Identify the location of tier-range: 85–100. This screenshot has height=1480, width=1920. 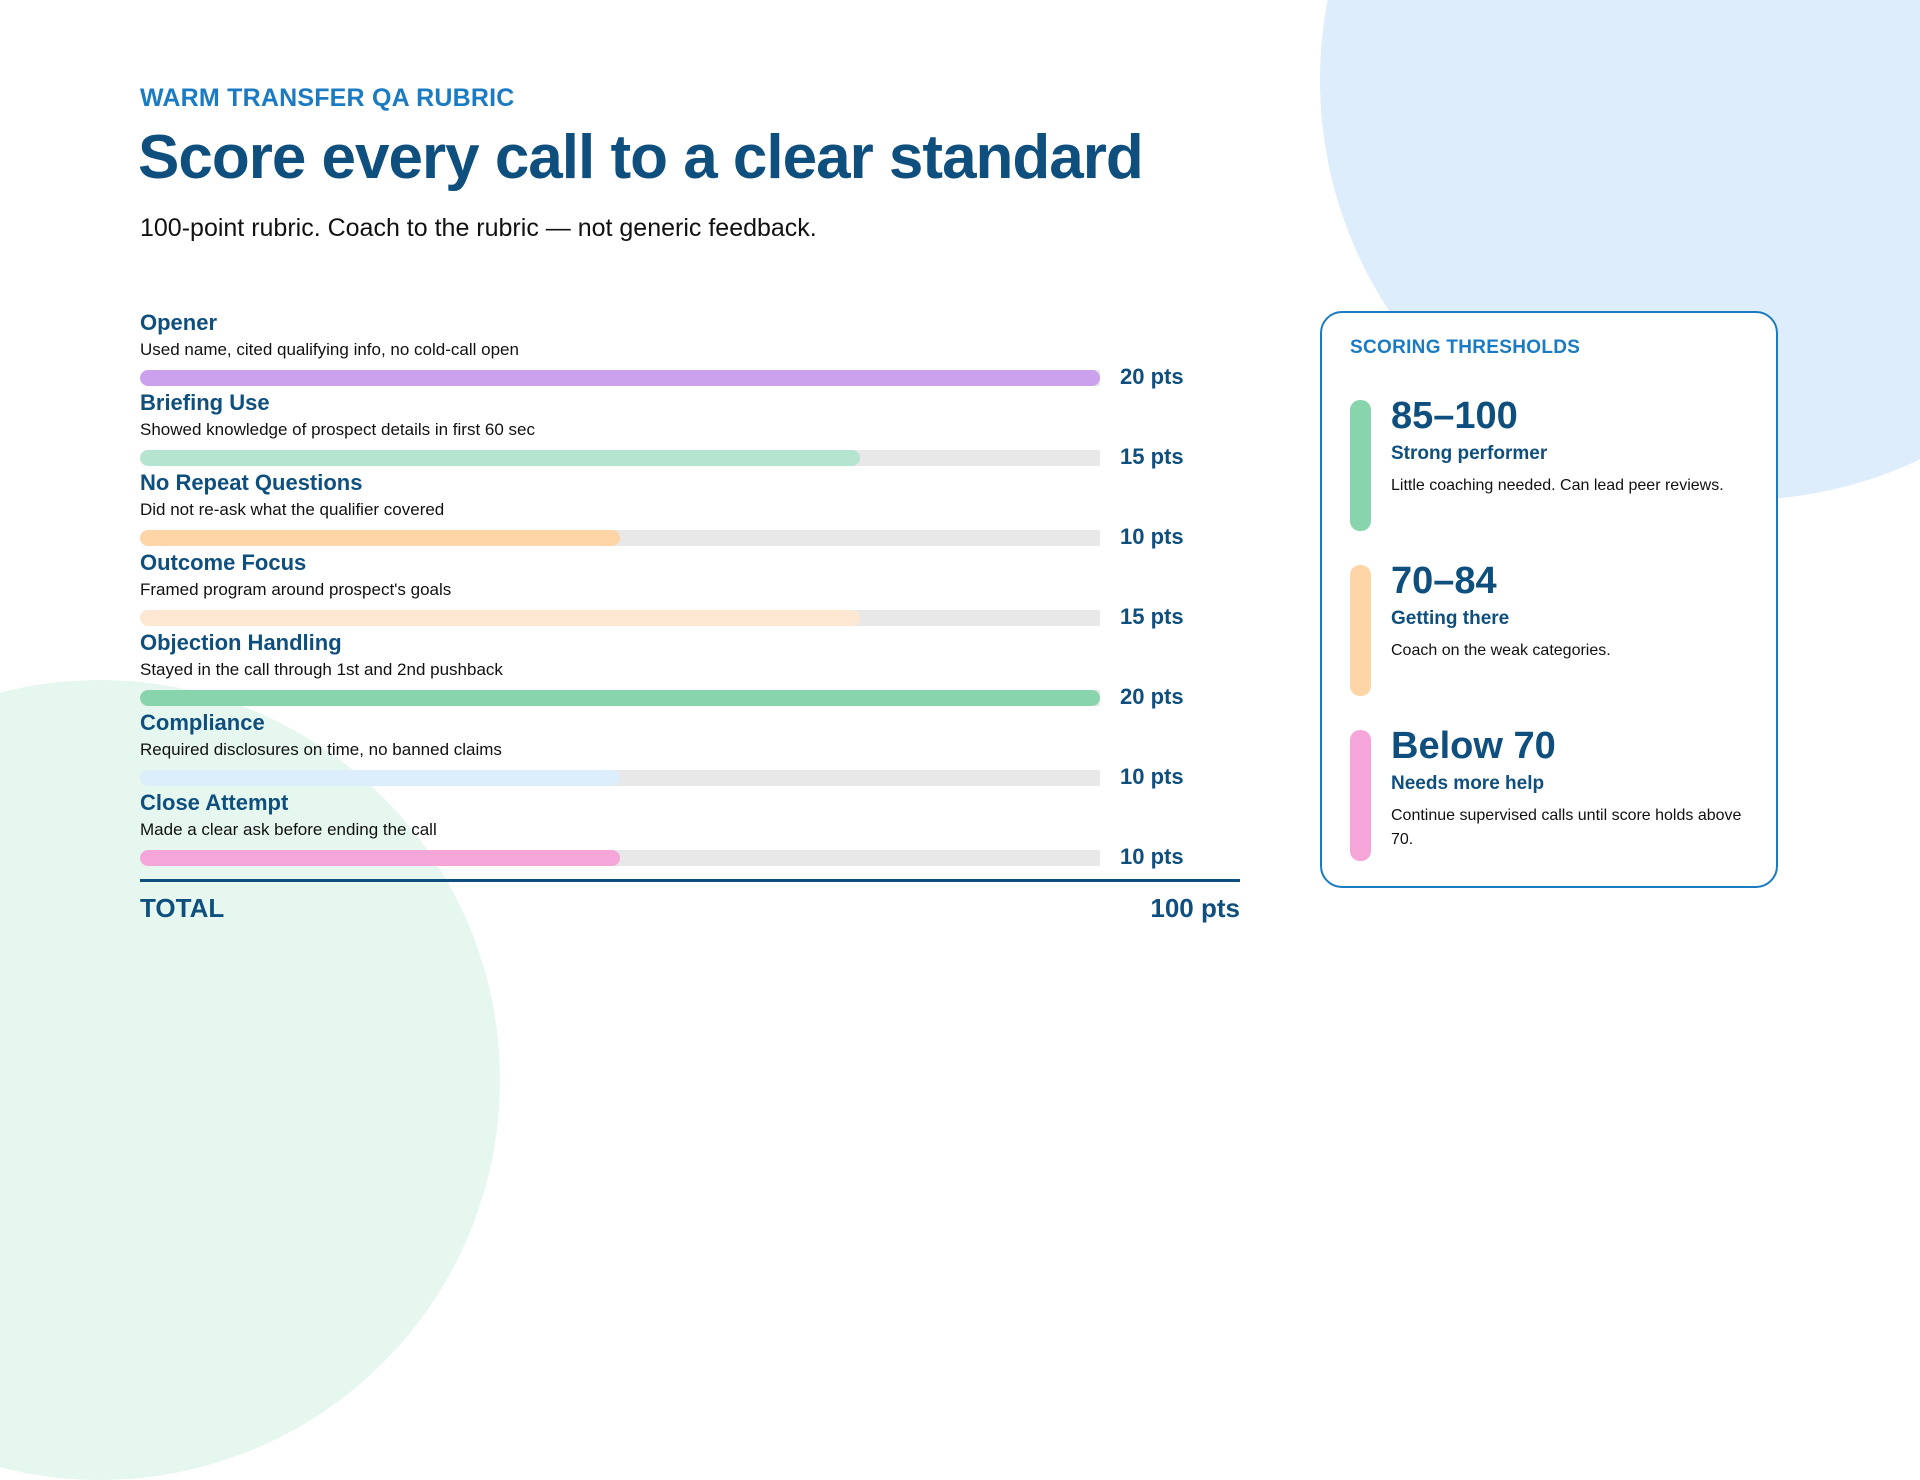
(1454, 416).